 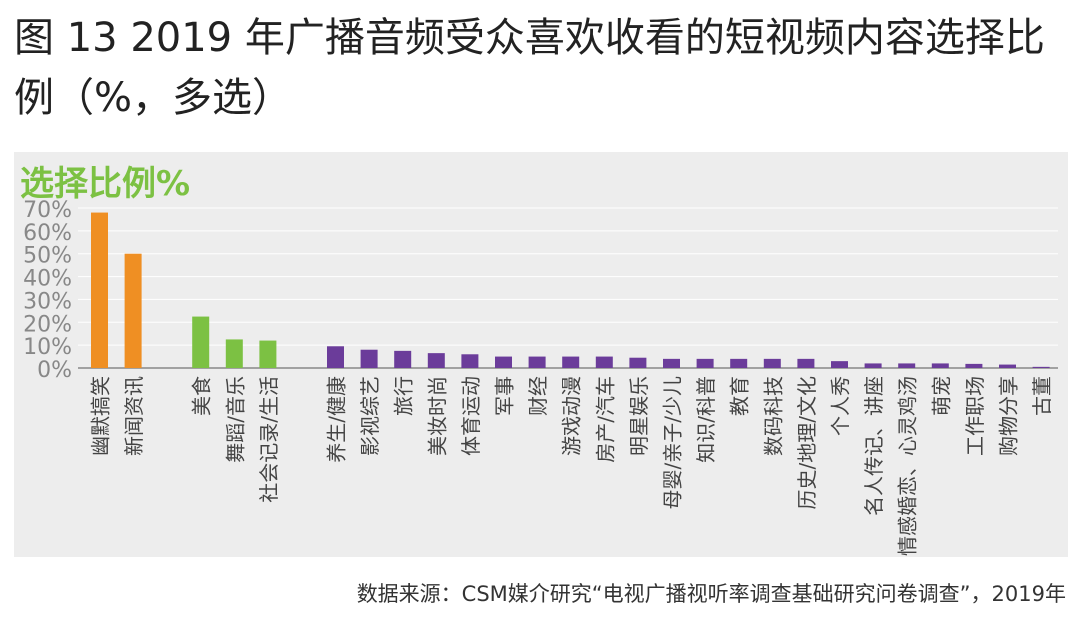 I want to click on x-category-label: 舞蹈/音乐, so click(x=235, y=419).